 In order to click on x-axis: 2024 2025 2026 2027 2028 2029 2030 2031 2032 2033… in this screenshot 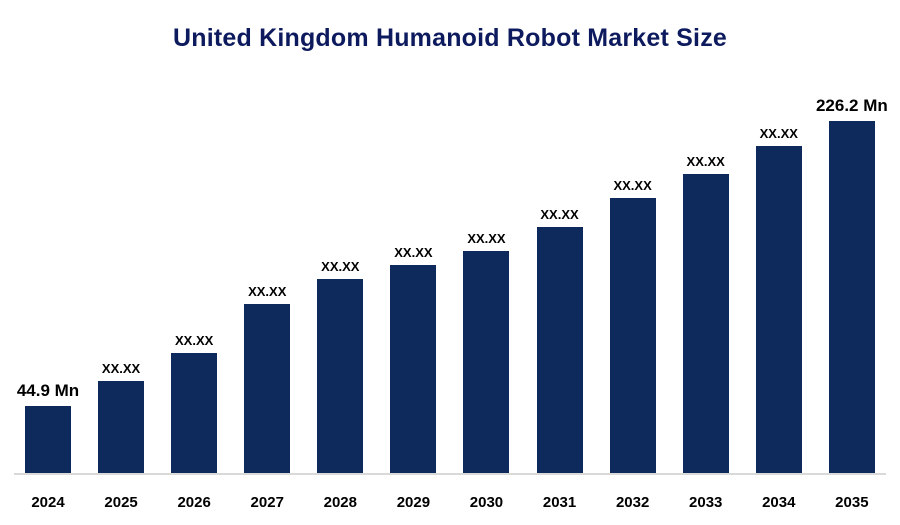, I will do `click(450, 502)`.